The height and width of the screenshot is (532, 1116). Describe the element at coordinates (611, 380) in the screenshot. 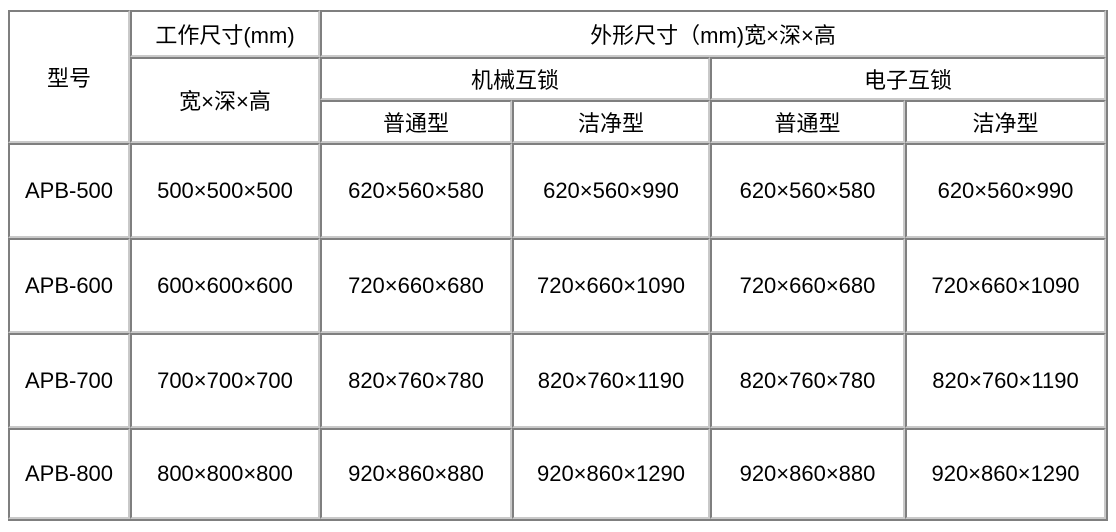

I see `mech-clean-cell: 820×760×1190` at that location.